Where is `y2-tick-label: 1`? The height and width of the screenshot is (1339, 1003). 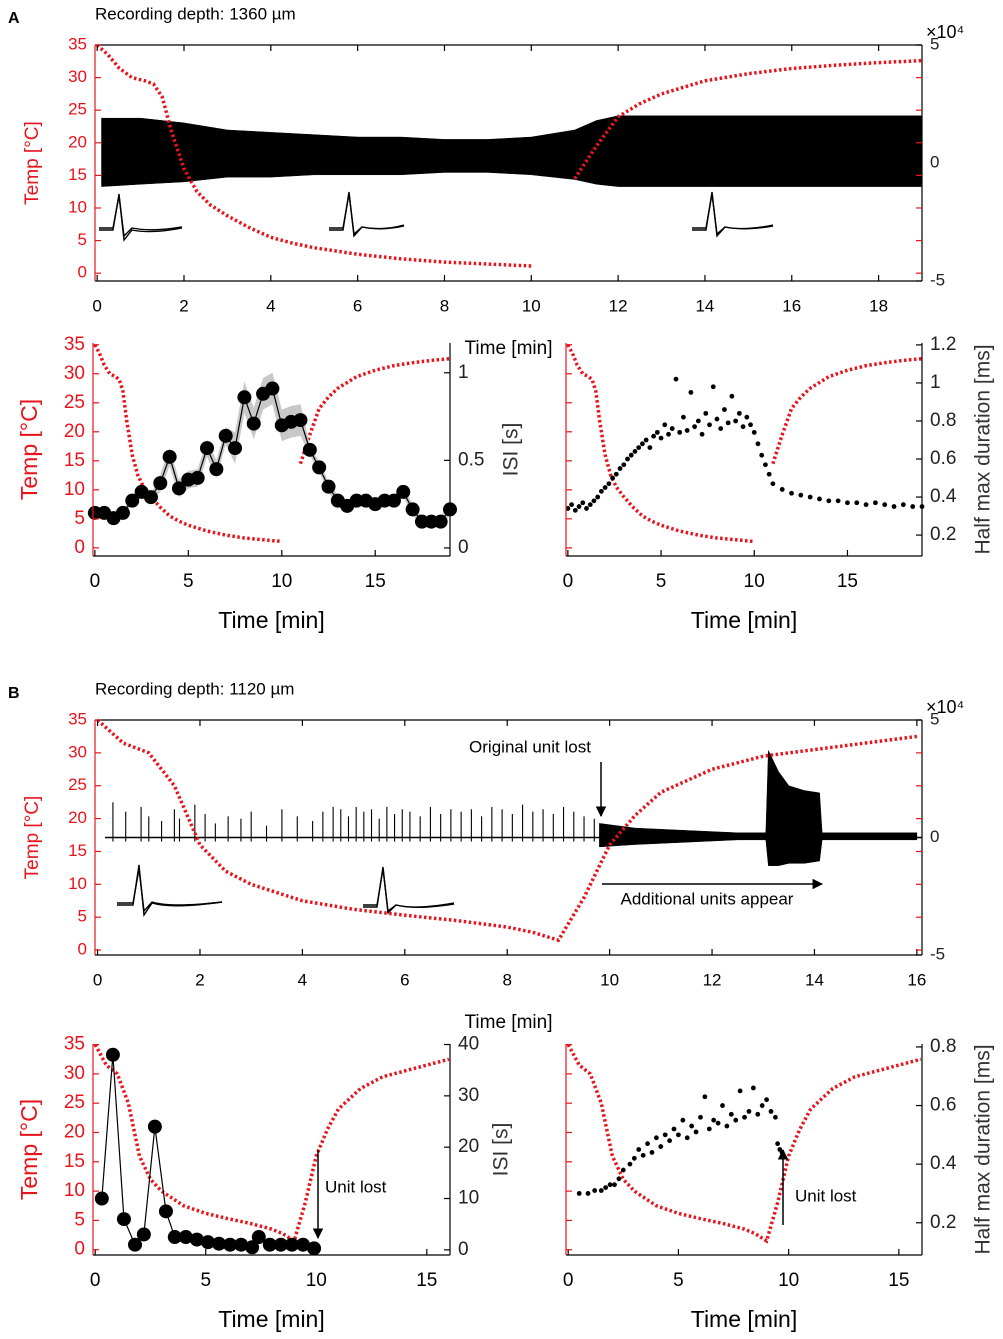
y2-tick-label: 1 is located at coordinates (463, 372).